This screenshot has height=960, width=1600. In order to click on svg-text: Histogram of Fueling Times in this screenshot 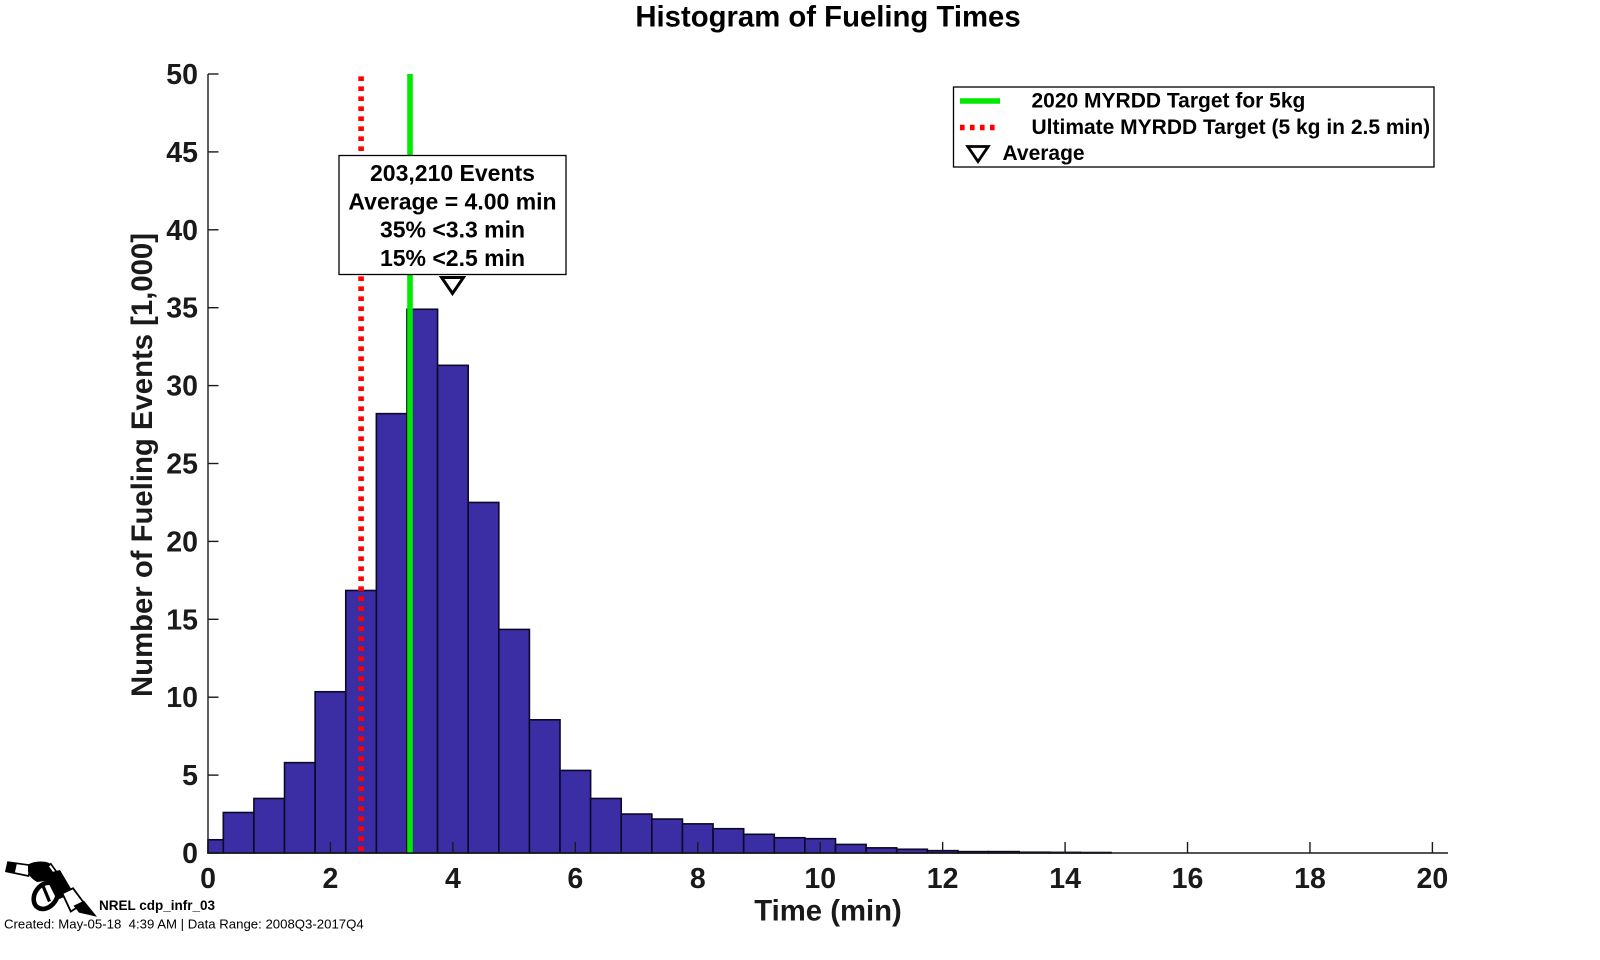, I will do `click(827, 17)`.